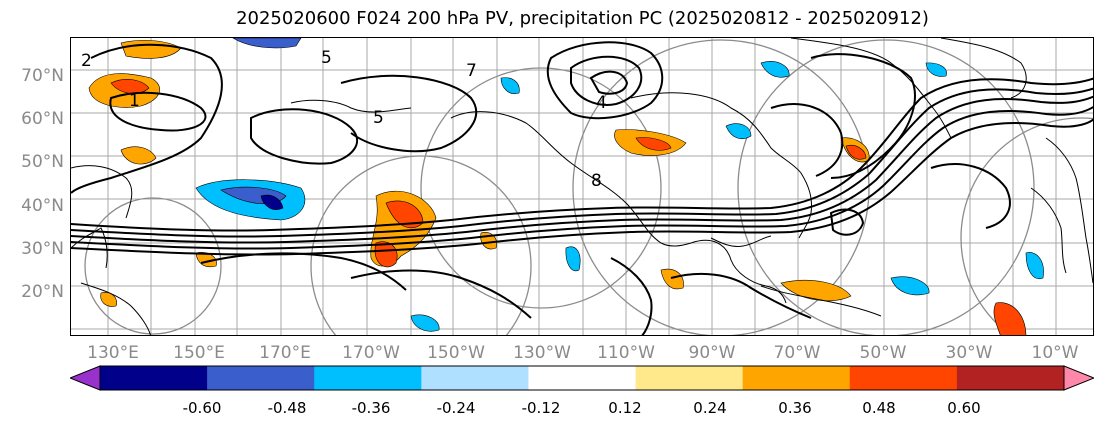 This screenshot has height=429, width=1105. I want to click on lon-label-130w: 130°W, so click(542, 353).